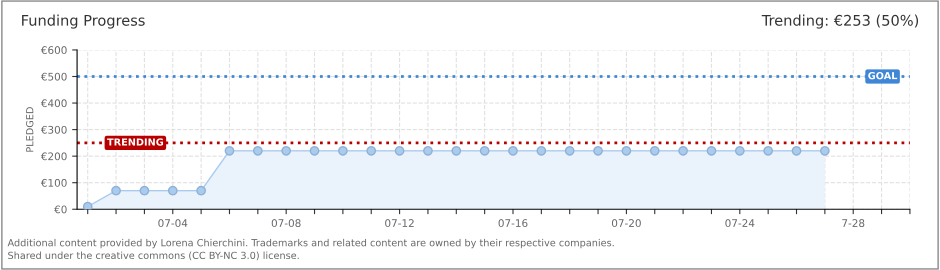 The height and width of the screenshot is (270, 940). I want to click on ref-line-label: GOAL, so click(883, 76).